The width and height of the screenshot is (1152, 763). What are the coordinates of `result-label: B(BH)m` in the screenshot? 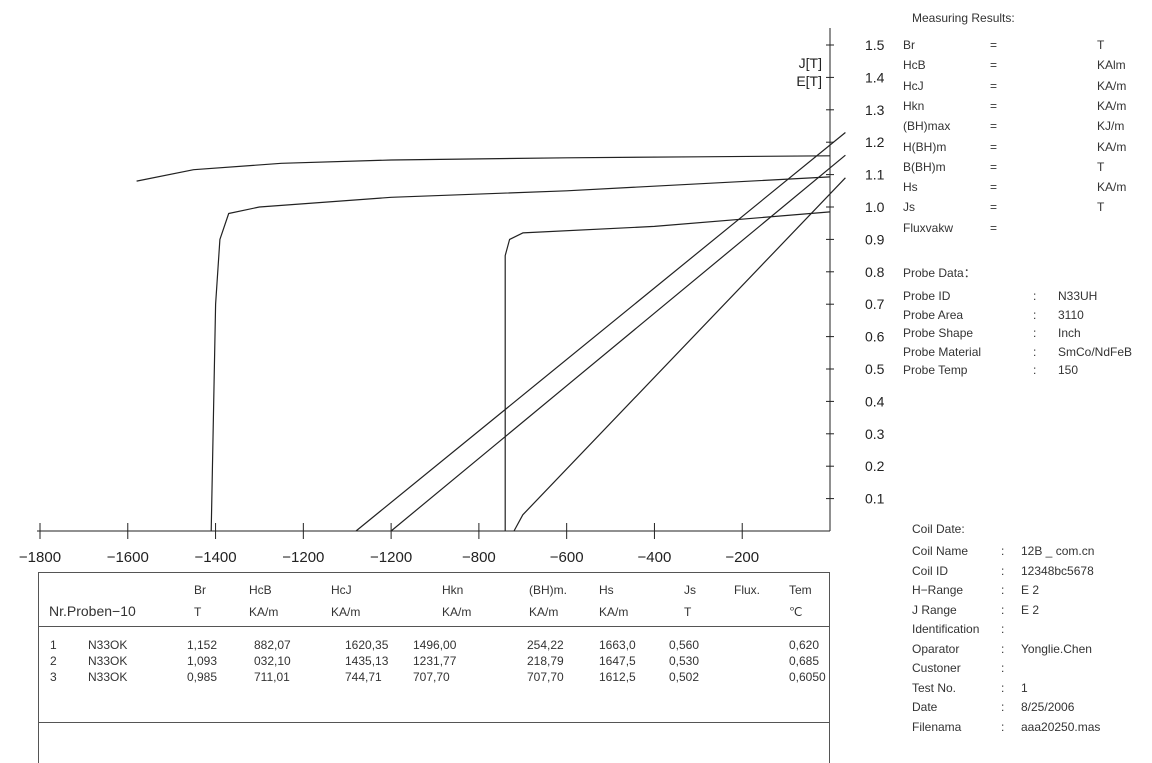 It's located at (924, 166).